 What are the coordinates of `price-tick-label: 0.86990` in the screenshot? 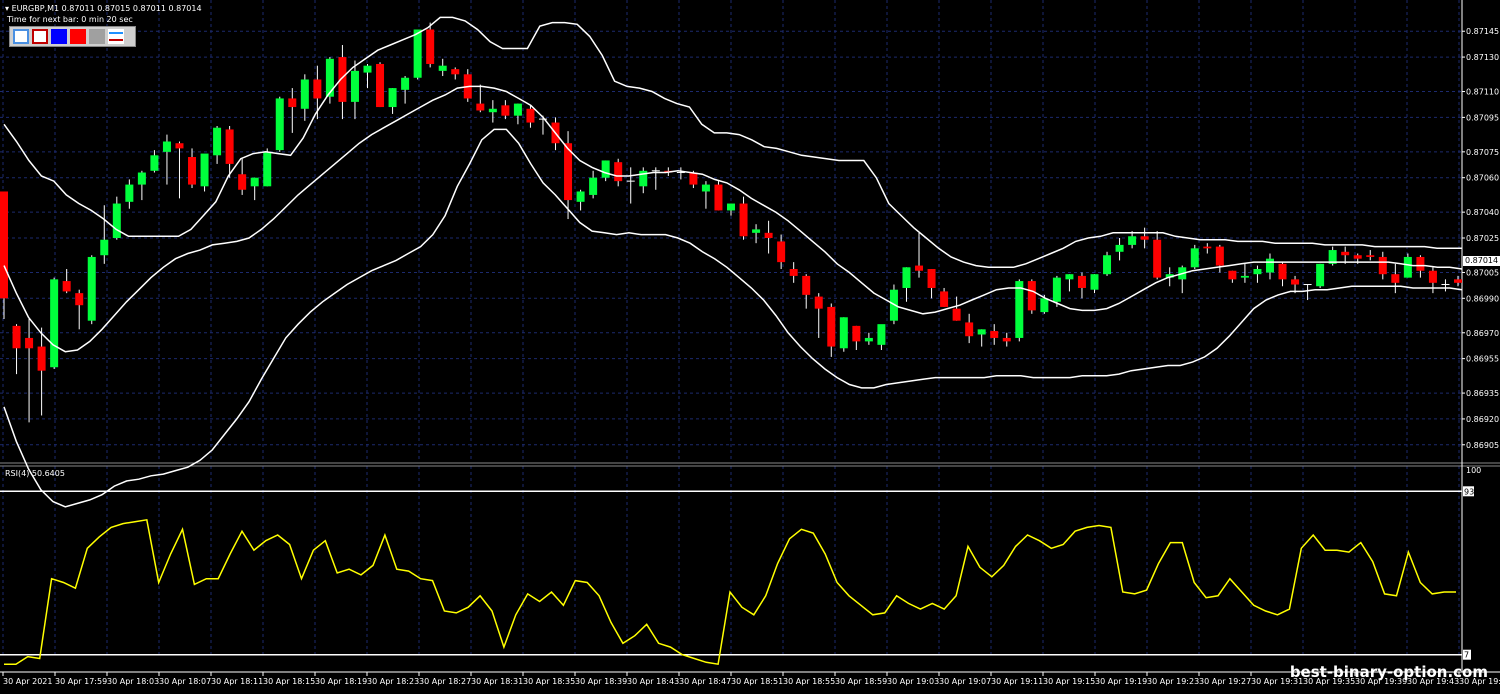 It's located at (1482, 298).